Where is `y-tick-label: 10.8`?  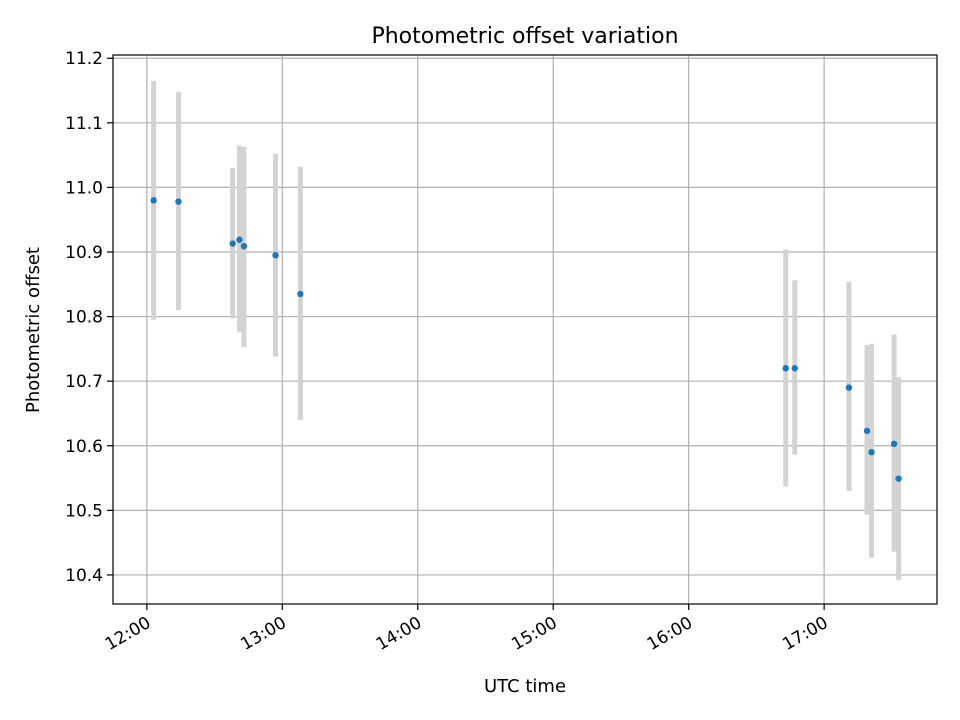
y-tick-label: 10.8 is located at coordinates (84, 318).